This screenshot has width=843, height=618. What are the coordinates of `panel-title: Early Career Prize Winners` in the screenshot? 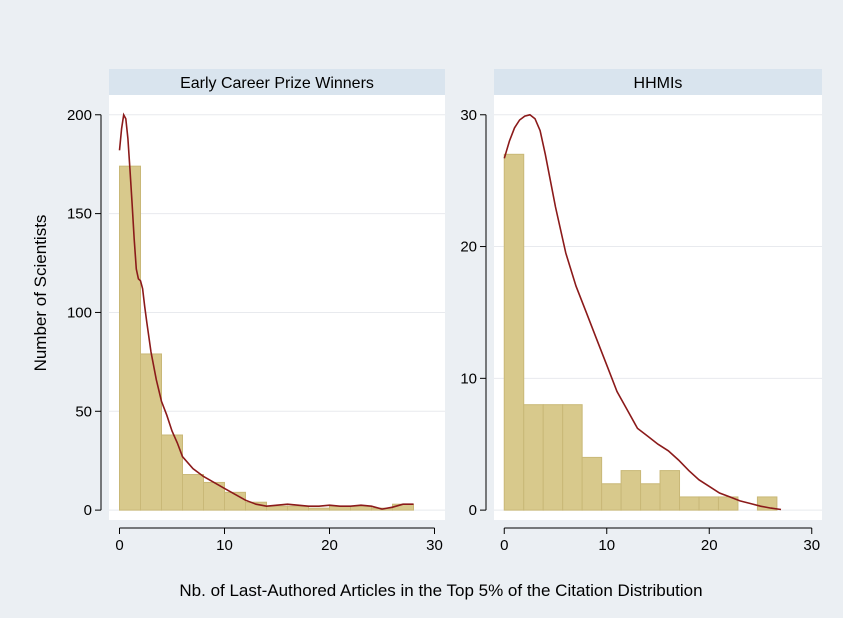 It's located at (277, 83).